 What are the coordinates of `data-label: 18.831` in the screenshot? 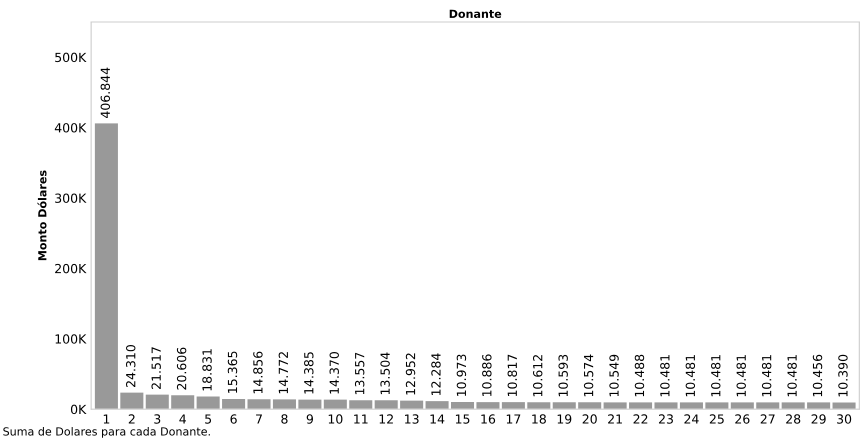 It's located at (207, 369).